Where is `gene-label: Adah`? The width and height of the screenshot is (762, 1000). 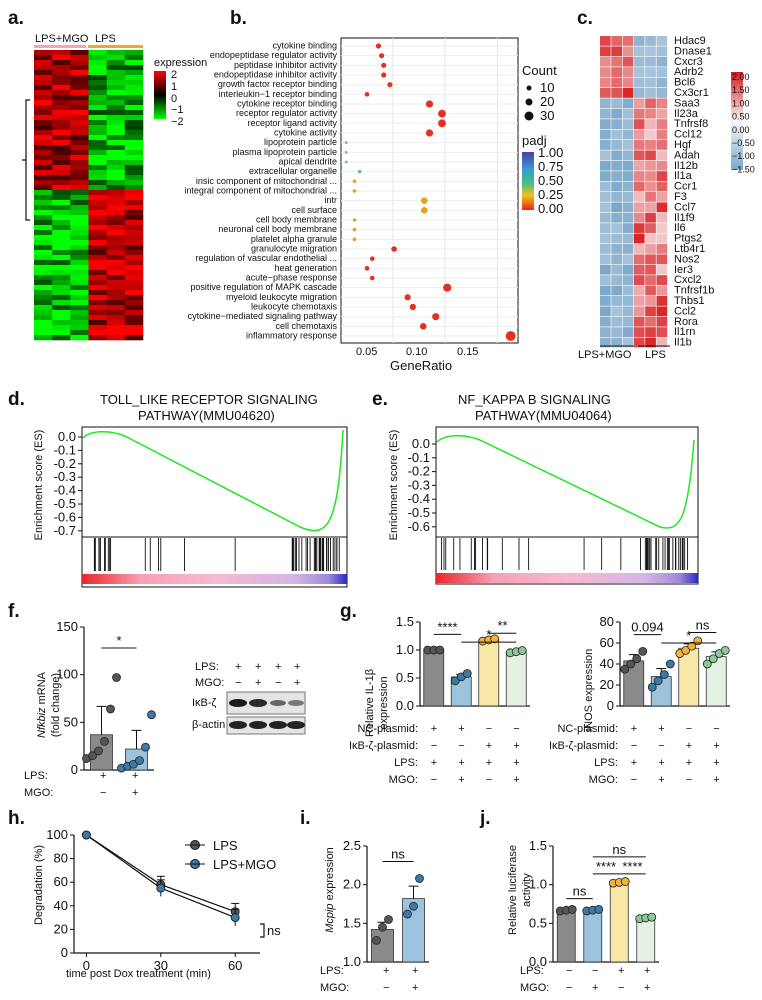
gene-label: Adah is located at coordinates (687, 155).